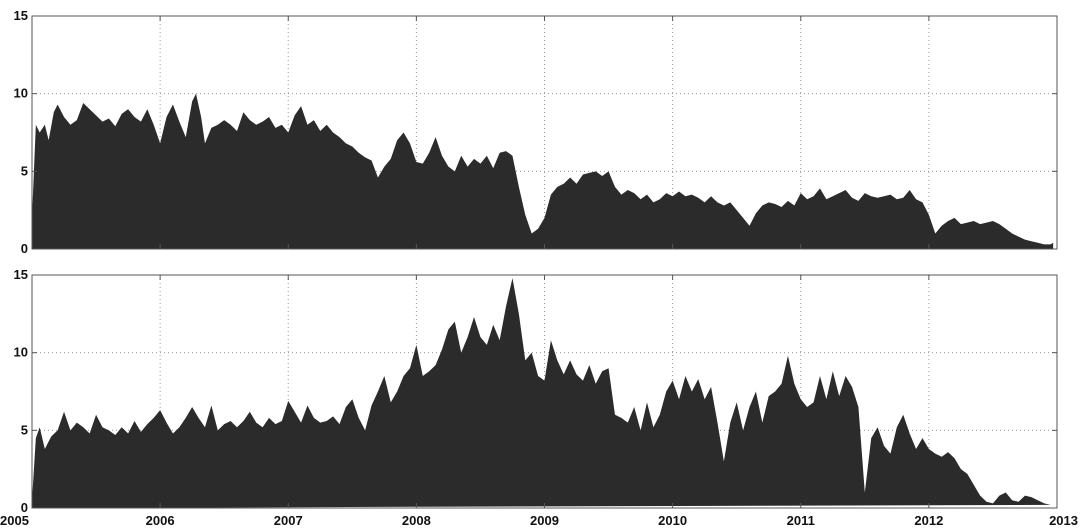 The height and width of the screenshot is (531, 1081). What do you see at coordinates (14, 520) in the screenshot?
I see `x-tick-label: 2005` at bounding box center [14, 520].